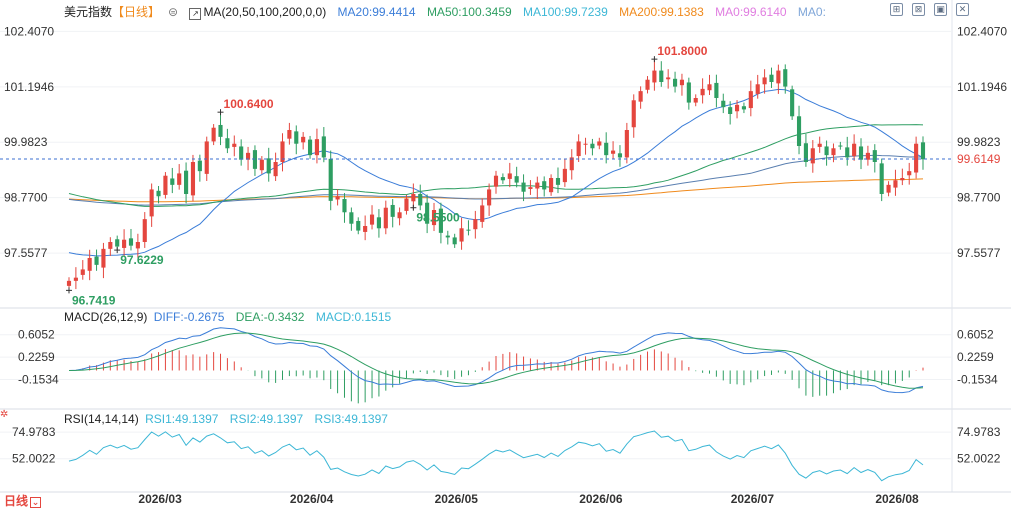 The width and height of the screenshot is (1011, 509). I want to click on x-tick-label: 2026/05, so click(457, 499).